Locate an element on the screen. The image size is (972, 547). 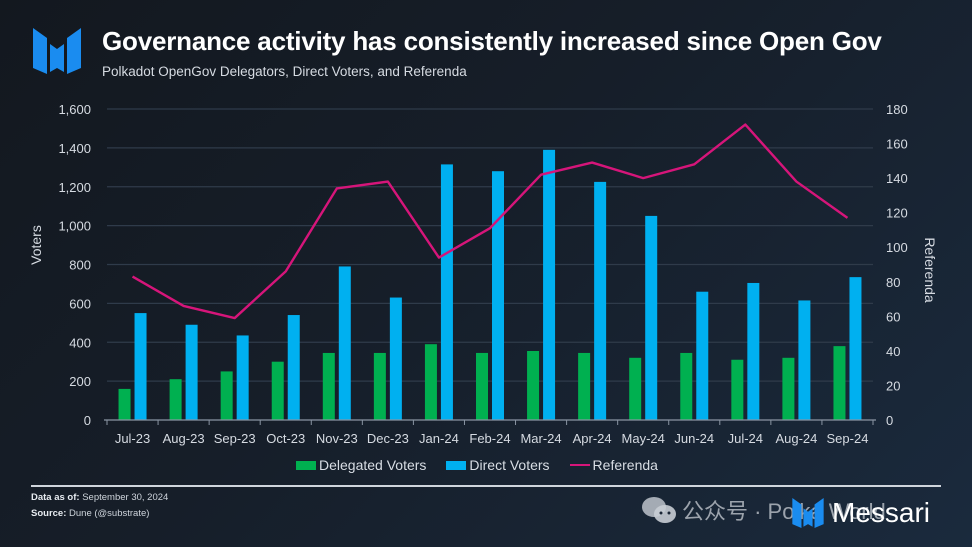
legend-swatch-referenda is located at coordinates (579, 465).